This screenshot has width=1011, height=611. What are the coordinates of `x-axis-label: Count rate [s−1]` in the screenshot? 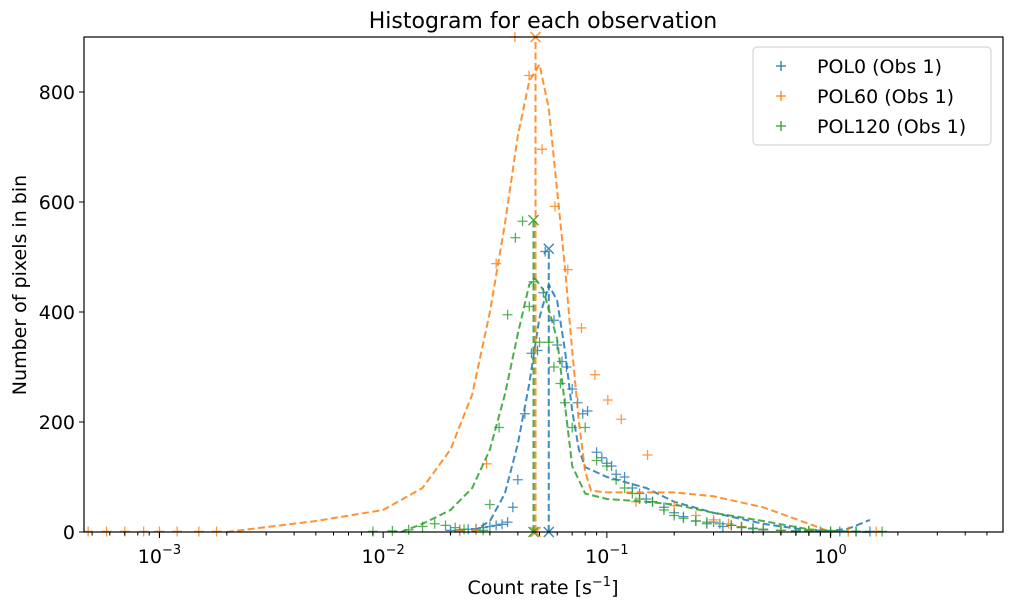 It's located at (542, 587).